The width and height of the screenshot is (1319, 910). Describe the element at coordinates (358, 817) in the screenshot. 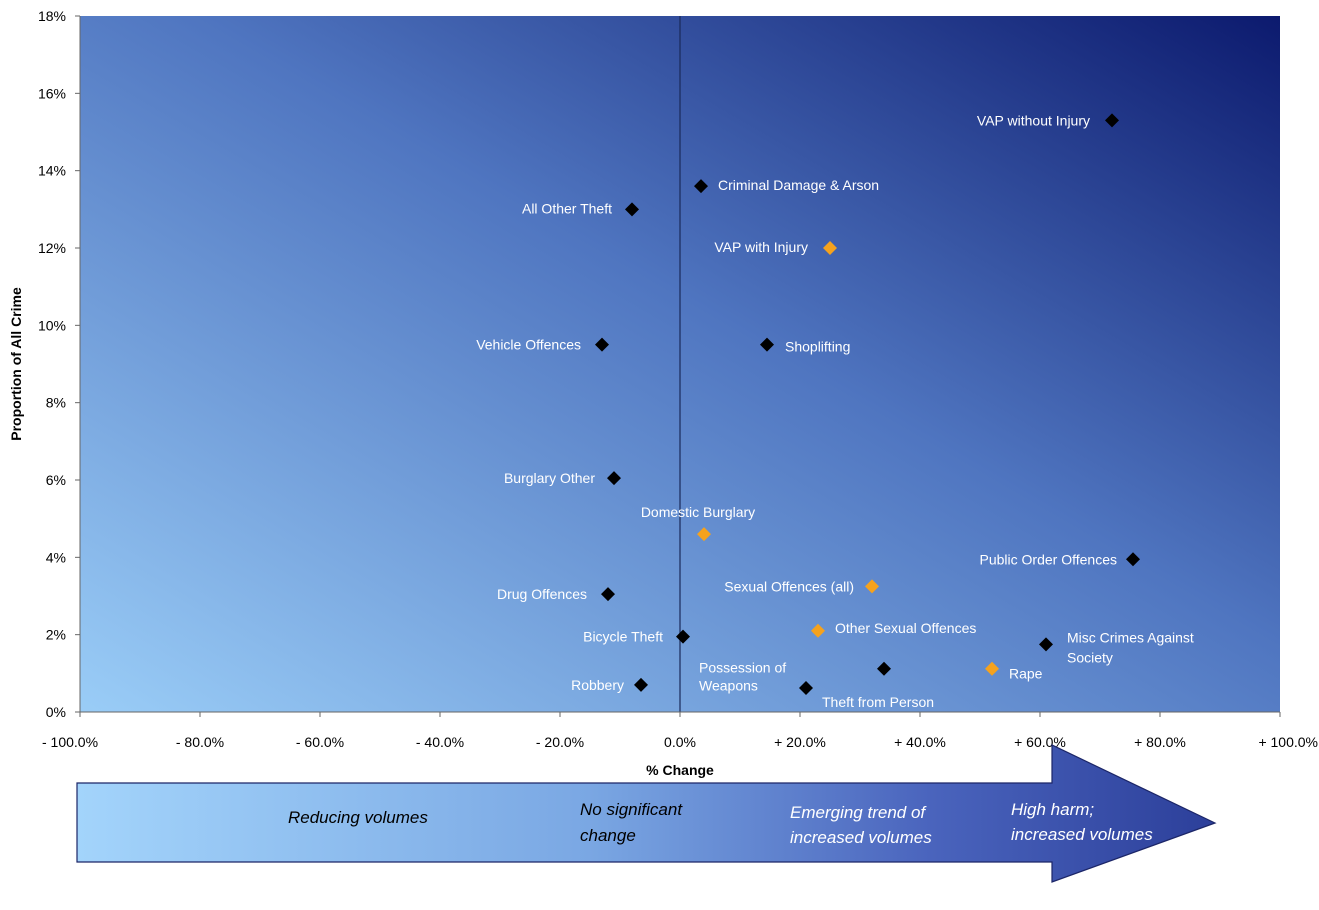

I see `band-reducing-volumes: Reducing volumes` at that location.